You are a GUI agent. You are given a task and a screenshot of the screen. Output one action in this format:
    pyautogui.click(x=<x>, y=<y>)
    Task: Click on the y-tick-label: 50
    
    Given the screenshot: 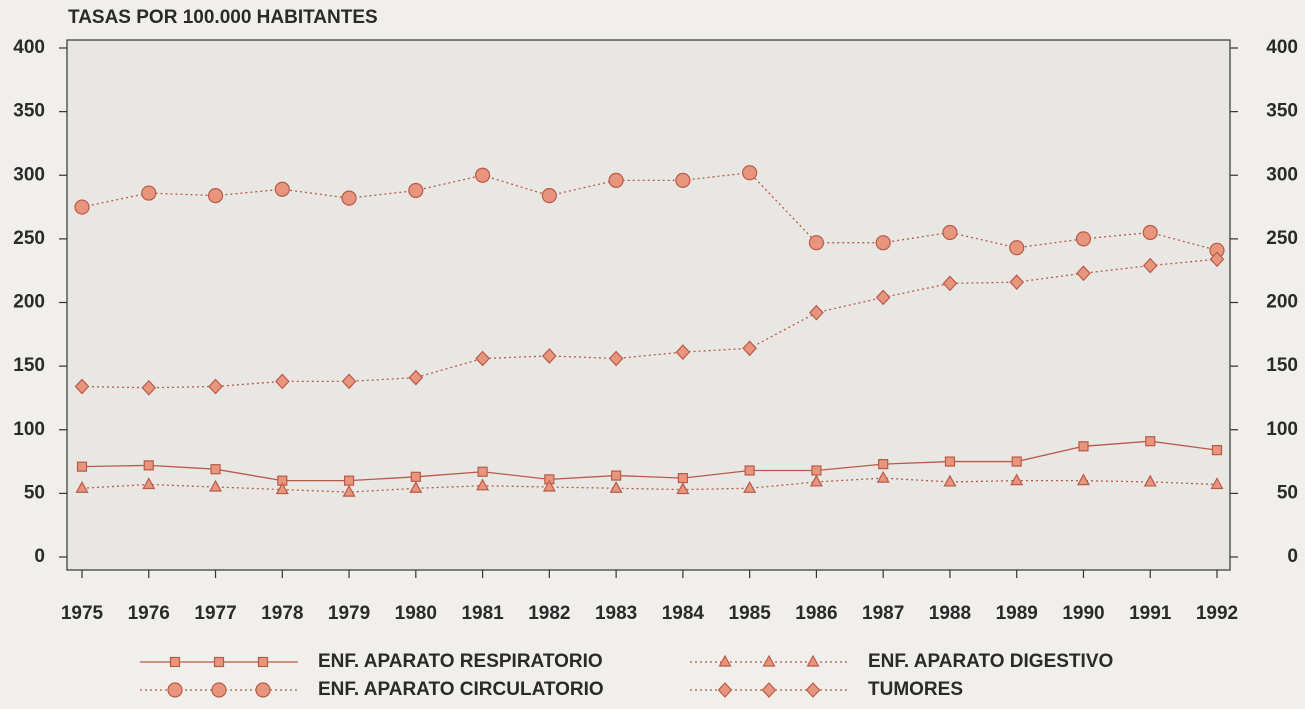 What is the action you would take?
    pyautogui.click(x=34, y=492)
    